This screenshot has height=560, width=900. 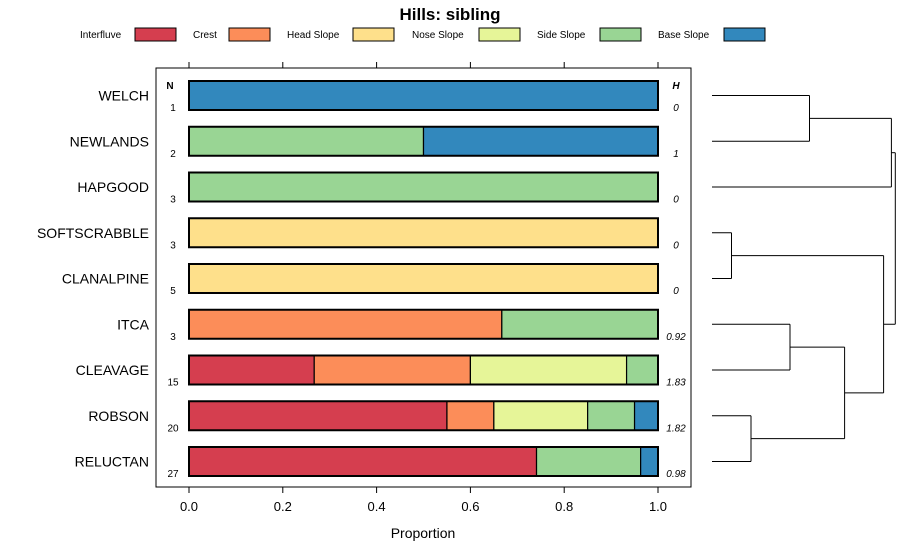 I want to click on x-tick-label: 0.8, so click(x=564, y=506).